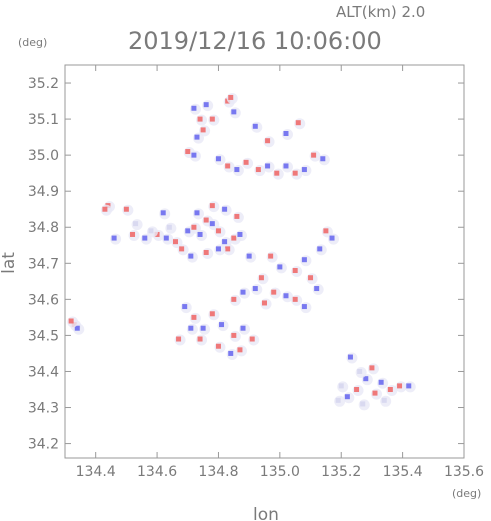 The width and height of the screenshot is (491, 521). What do you see at coordinates (403, 472) in the screenshot?
I see `x-tick-label: 135.4` at bounding box center [403, 472].